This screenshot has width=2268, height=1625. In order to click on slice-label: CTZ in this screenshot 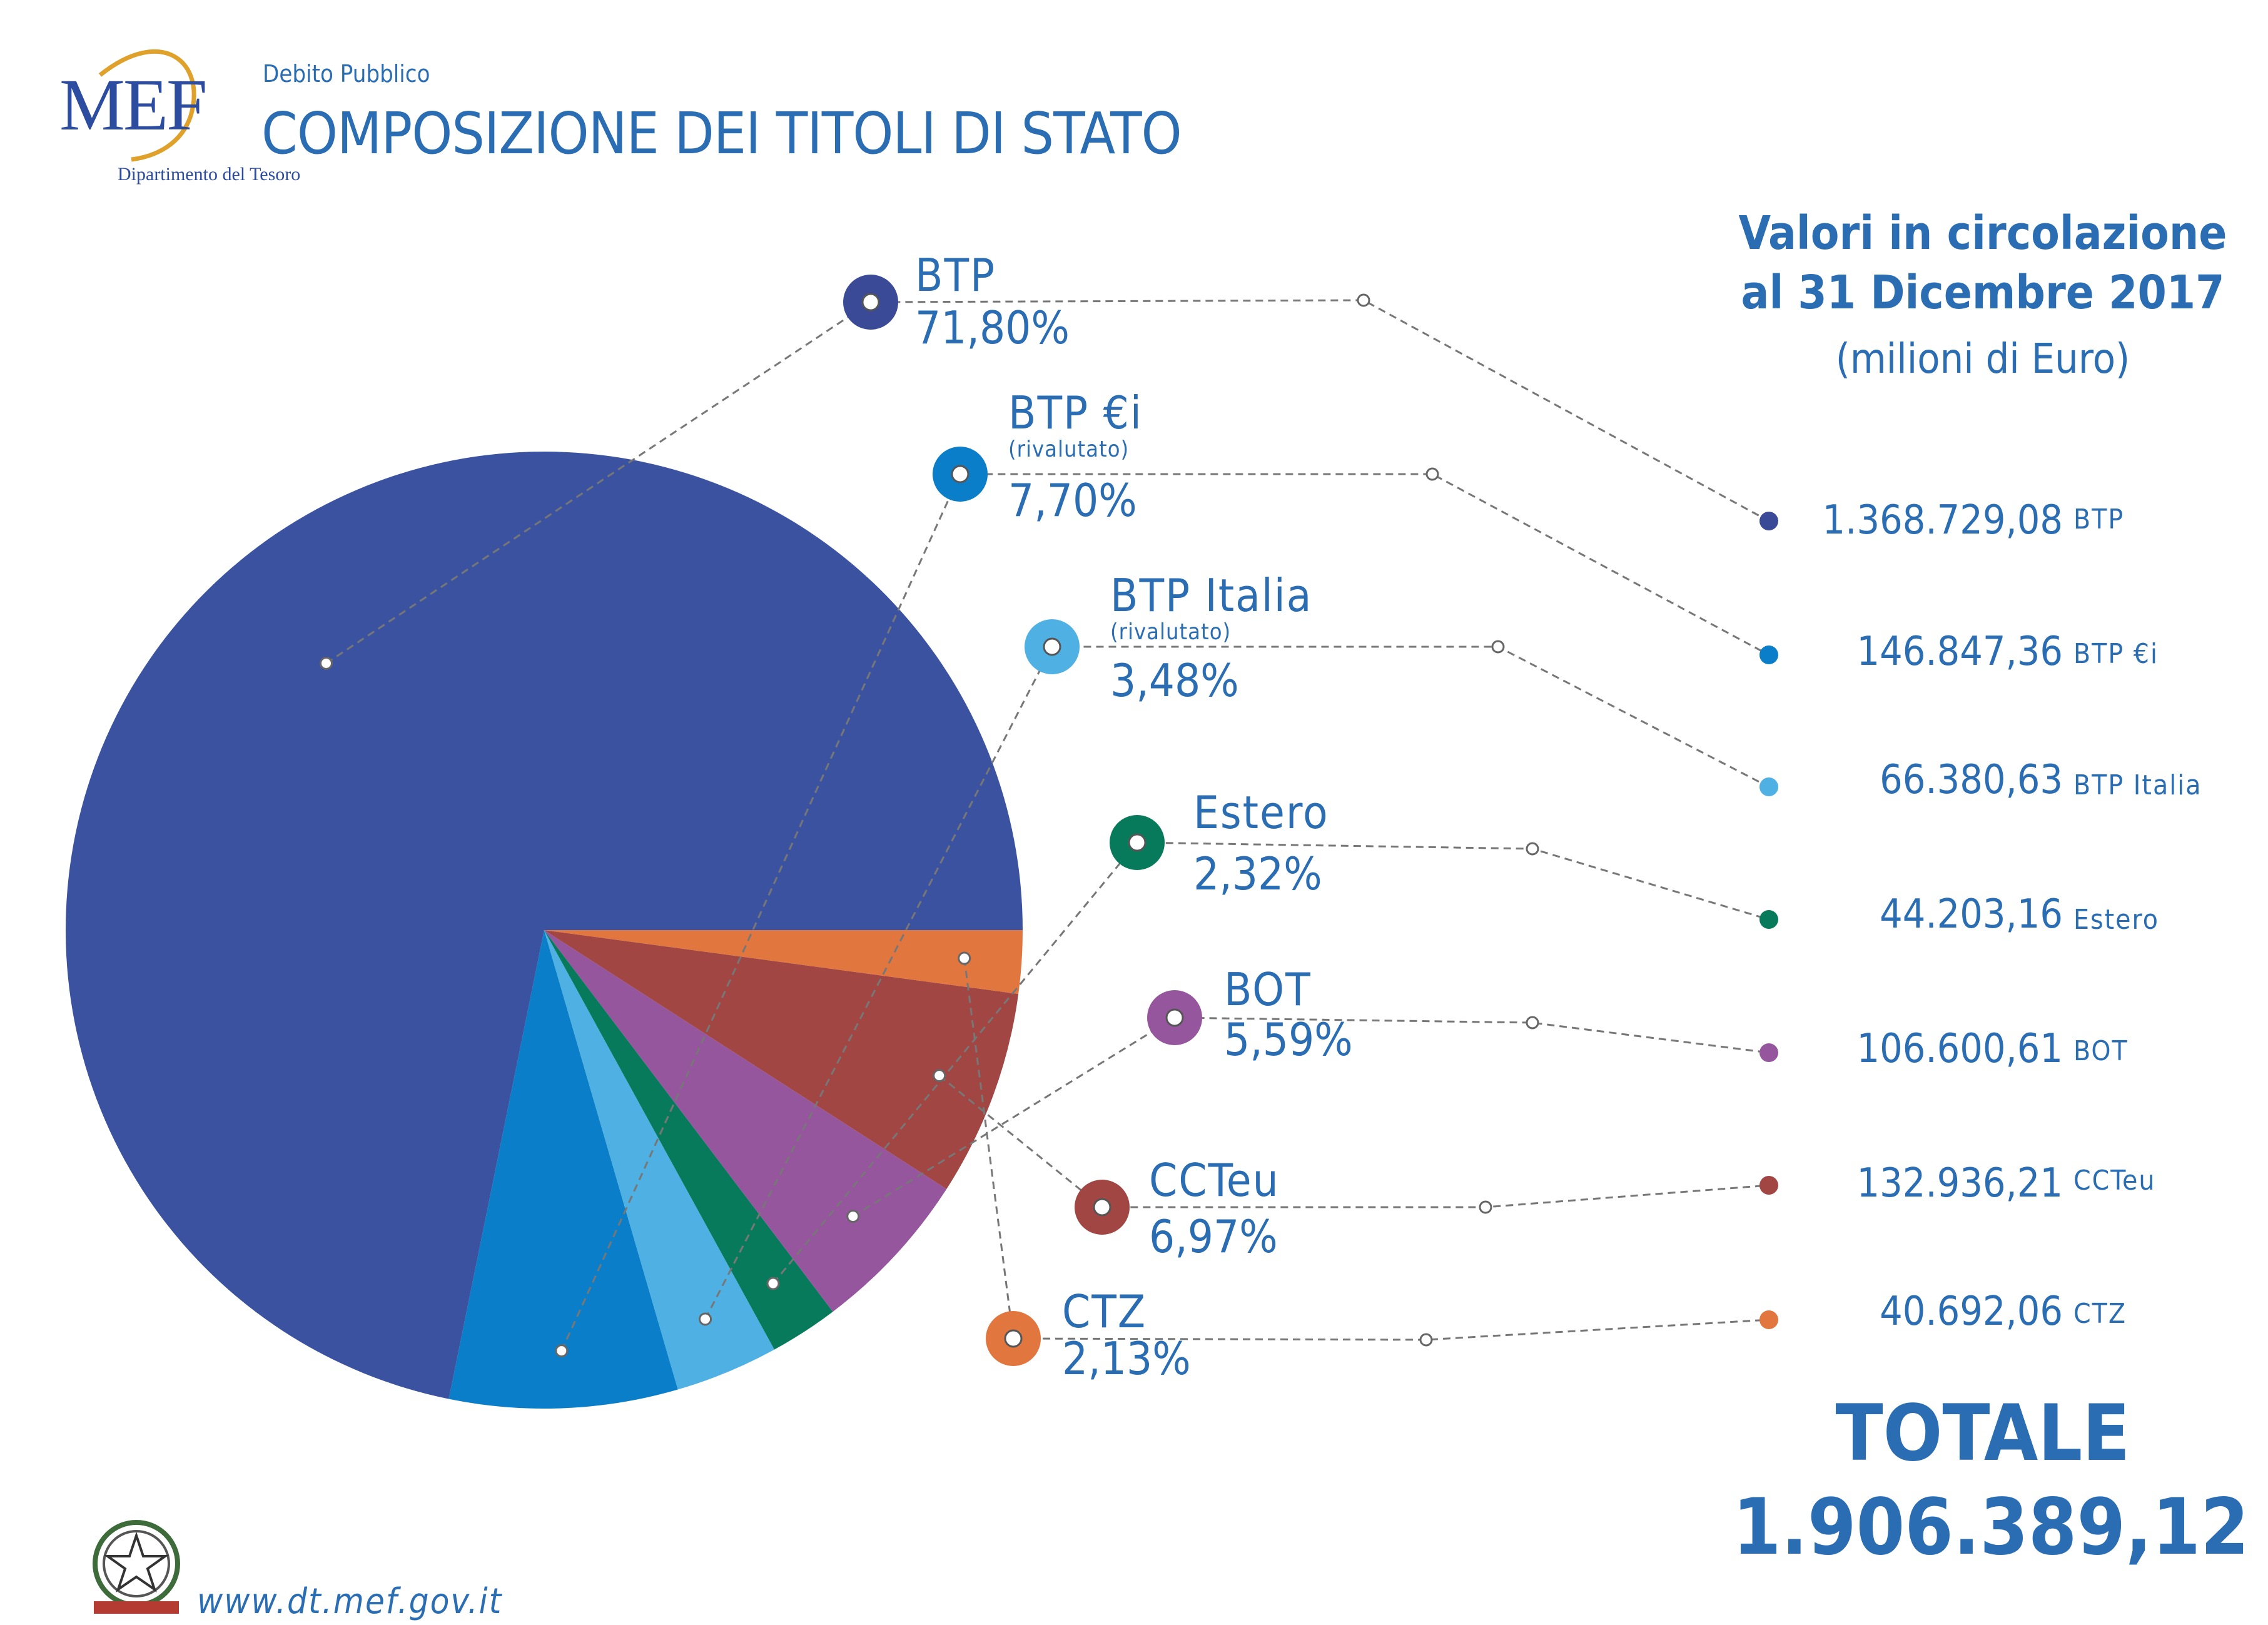, I will do `click(1104, 1311)`.